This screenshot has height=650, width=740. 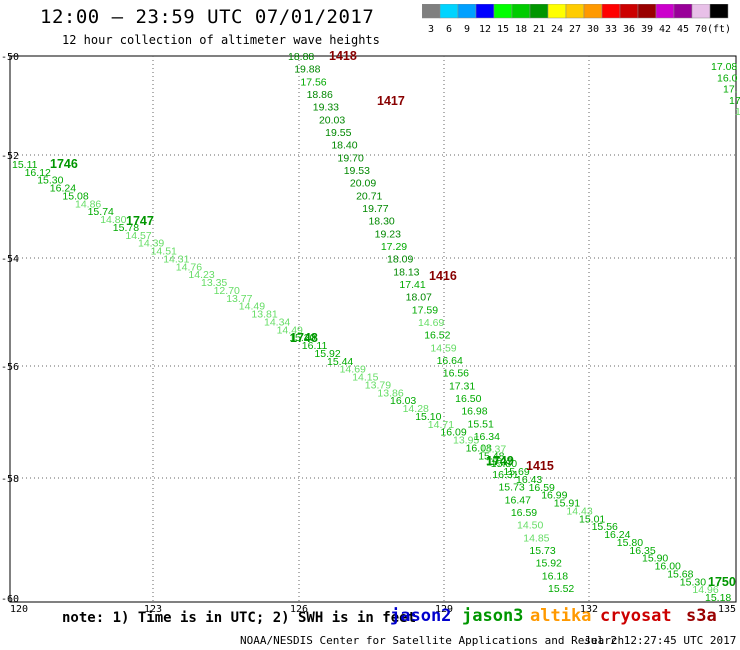 What do you see at coordinates (680, 574) in the screenshot?
I see `jason3-swh-value: 15.68` at bounding box center [680, 574].